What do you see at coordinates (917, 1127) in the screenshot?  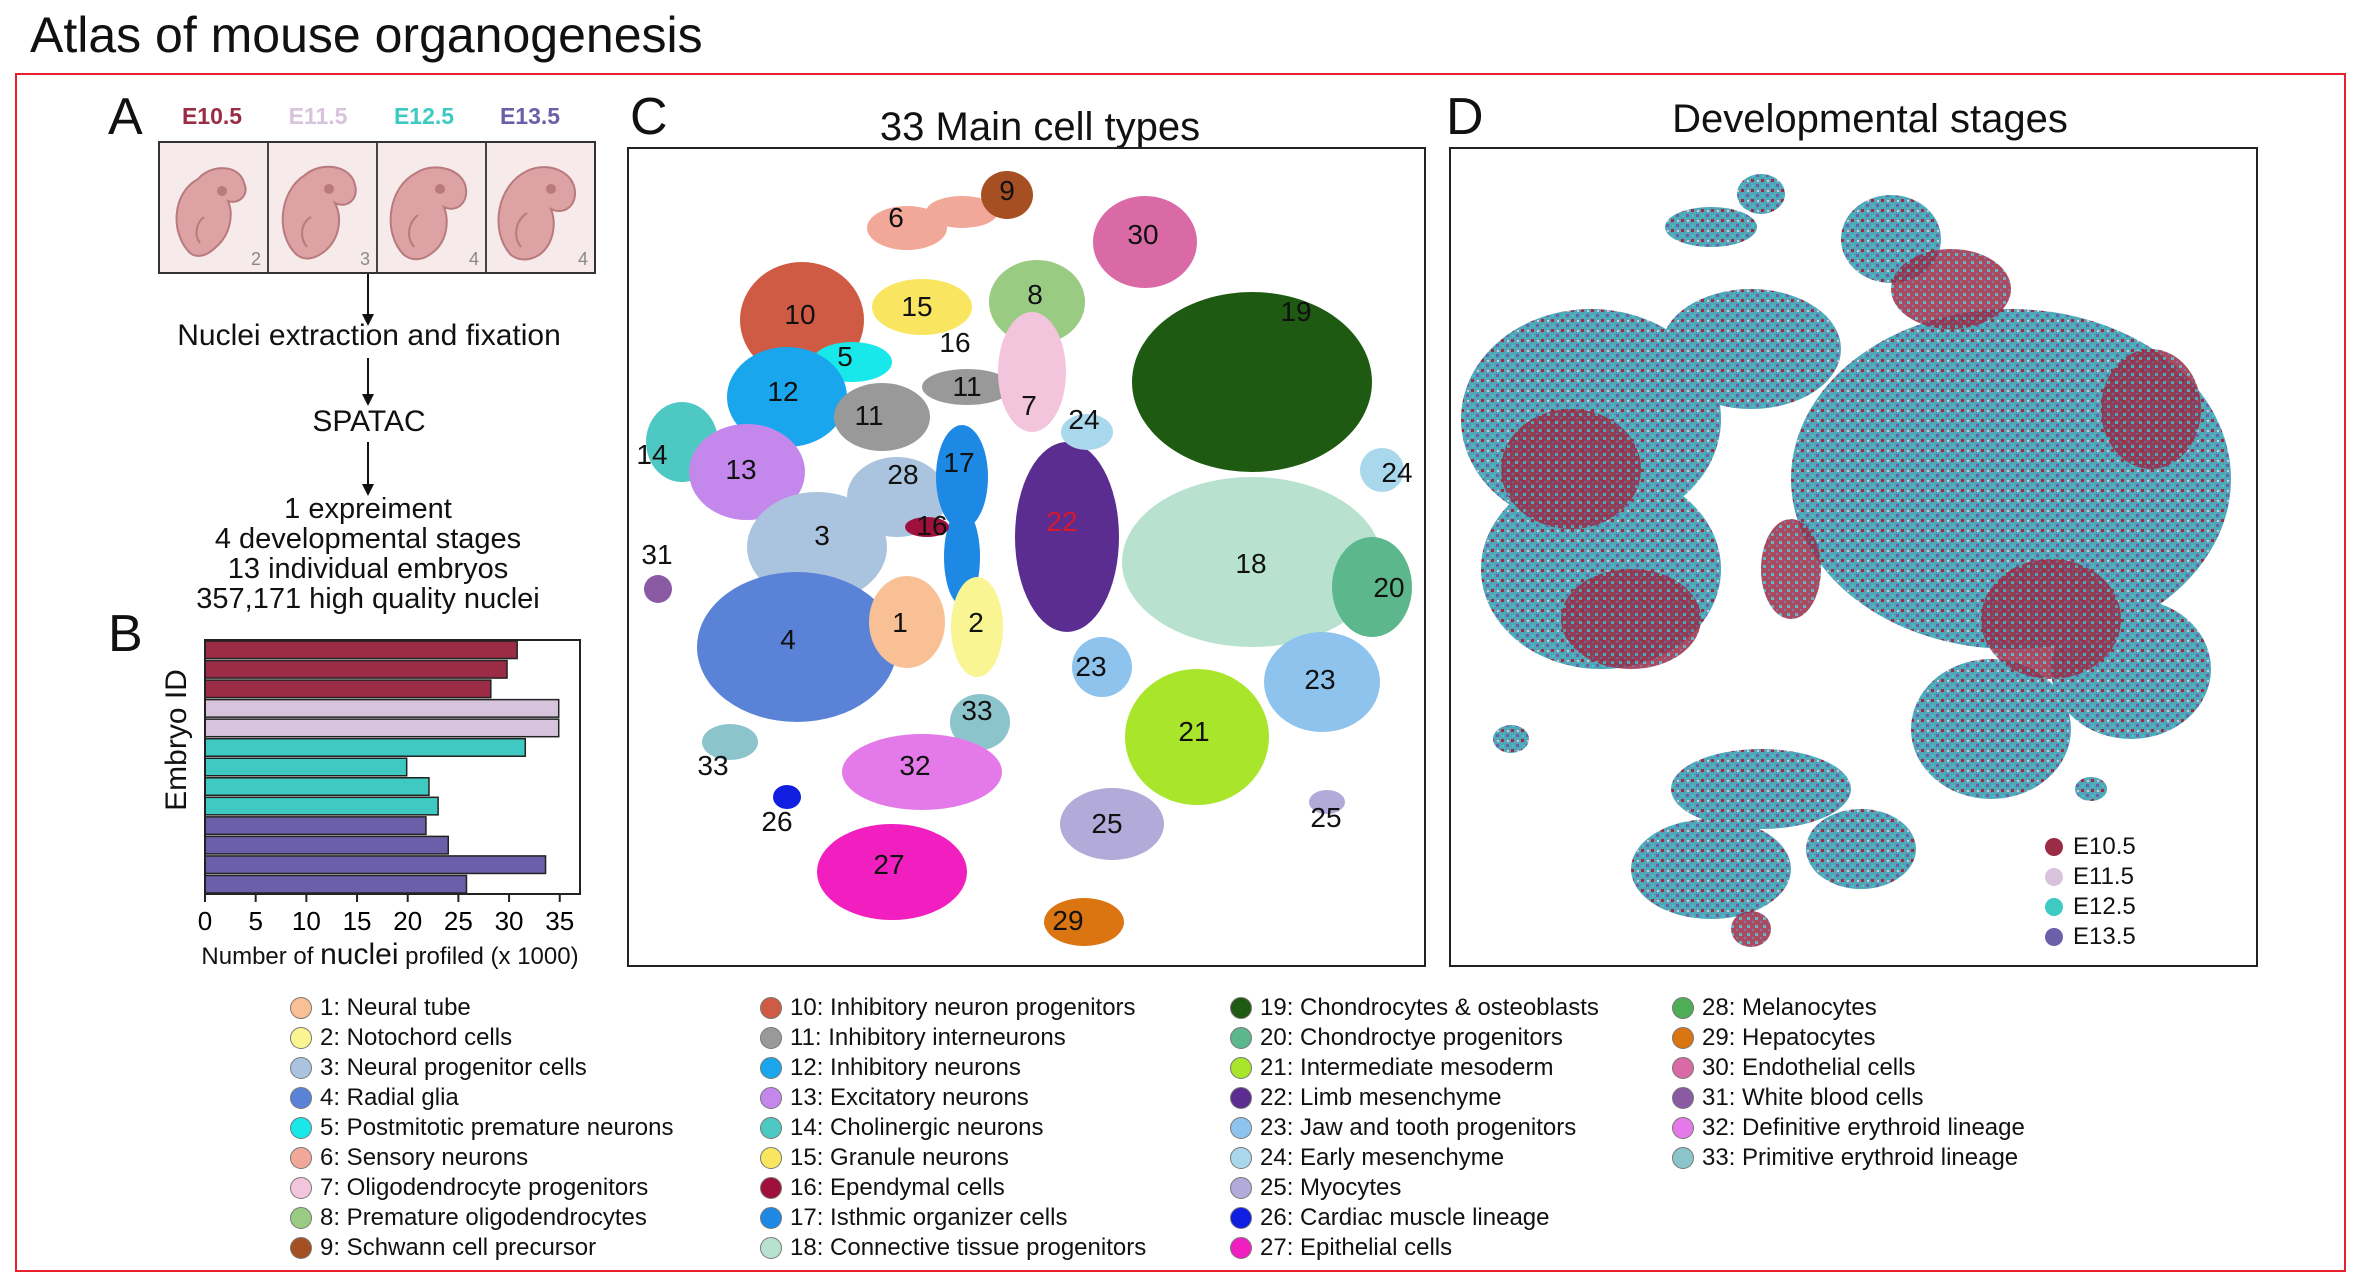 I see `legend-label: 14: Cholinergic neurons` at bounding box center [917, 1127].